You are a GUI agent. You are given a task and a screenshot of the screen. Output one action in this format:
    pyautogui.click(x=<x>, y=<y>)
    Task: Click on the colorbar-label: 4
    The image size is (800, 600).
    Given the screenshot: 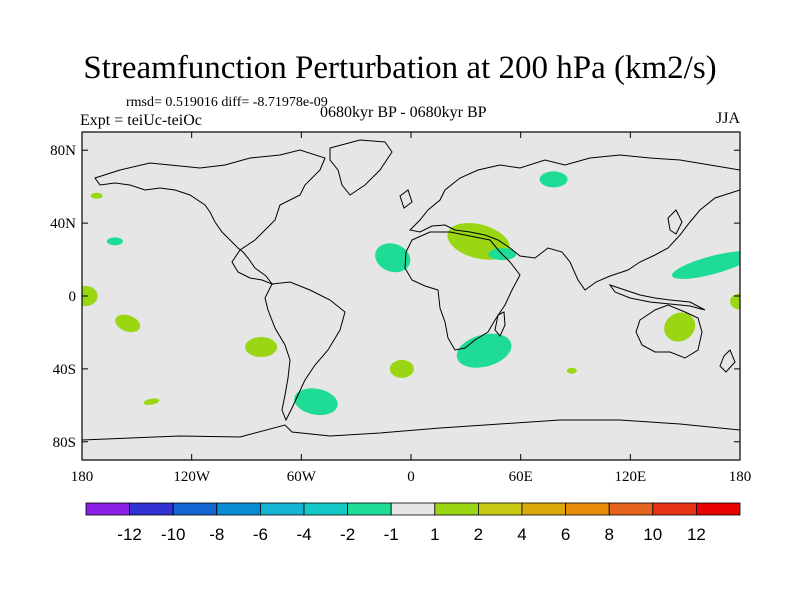 What is the action you would take?
    pyautogui.click(x=521, y=534)
    